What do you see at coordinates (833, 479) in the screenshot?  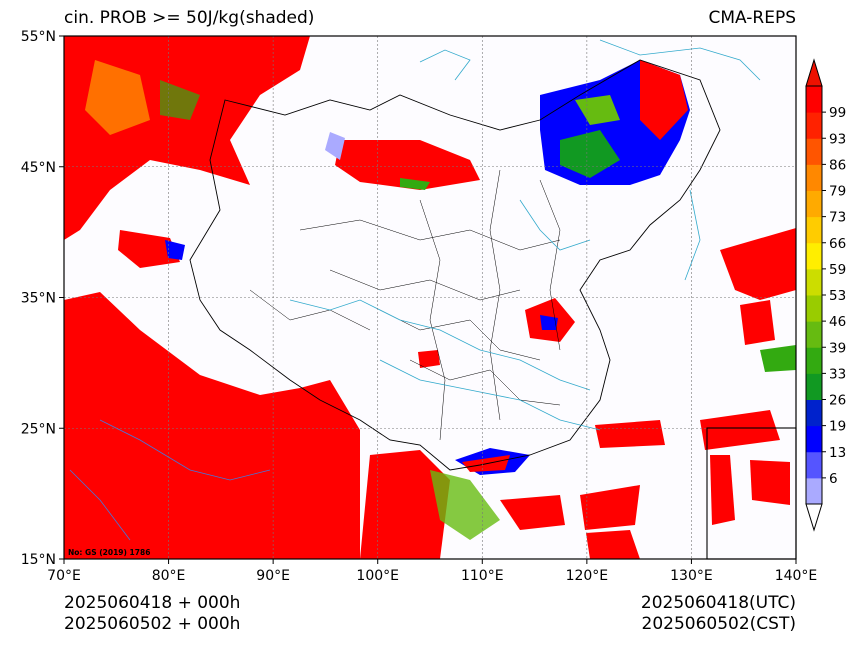 I see `colorbar-level-label: 6` at bounding box center [833, 479].